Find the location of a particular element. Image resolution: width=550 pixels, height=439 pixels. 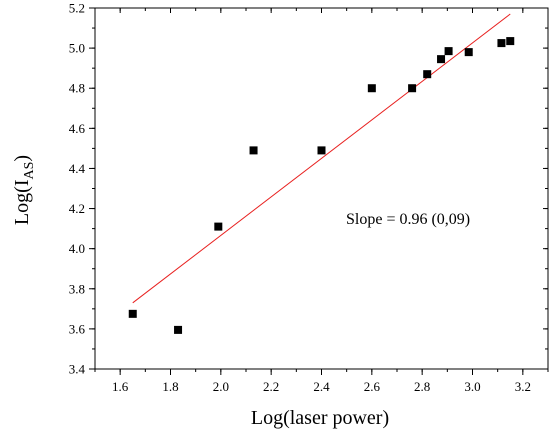

y-tick-label: 4.6 is located at coordinates (77, 128).